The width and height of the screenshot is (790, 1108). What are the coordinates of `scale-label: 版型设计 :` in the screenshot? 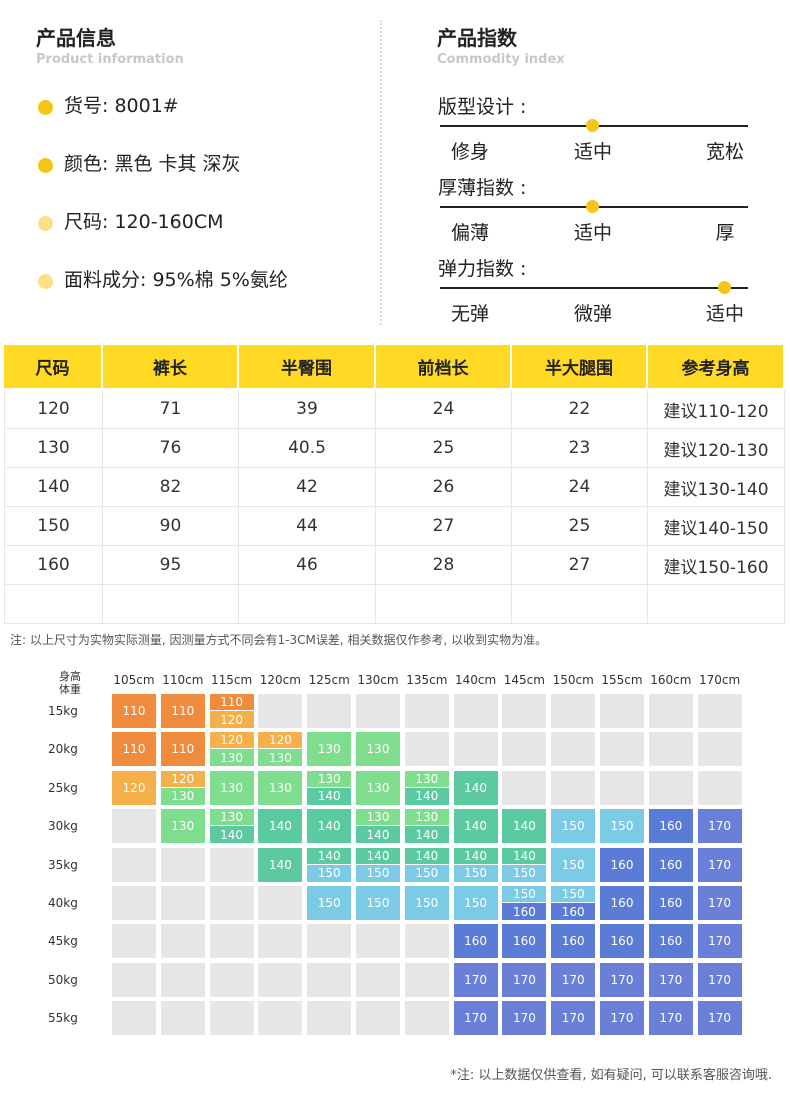 It's located at (482, 107).